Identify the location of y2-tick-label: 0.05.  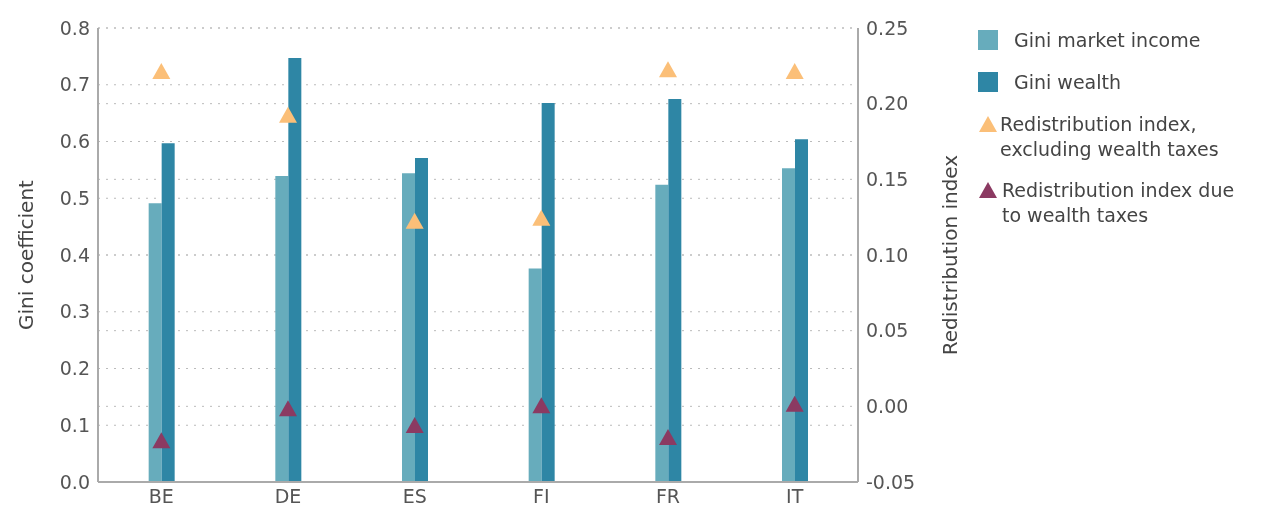
(887, 330).